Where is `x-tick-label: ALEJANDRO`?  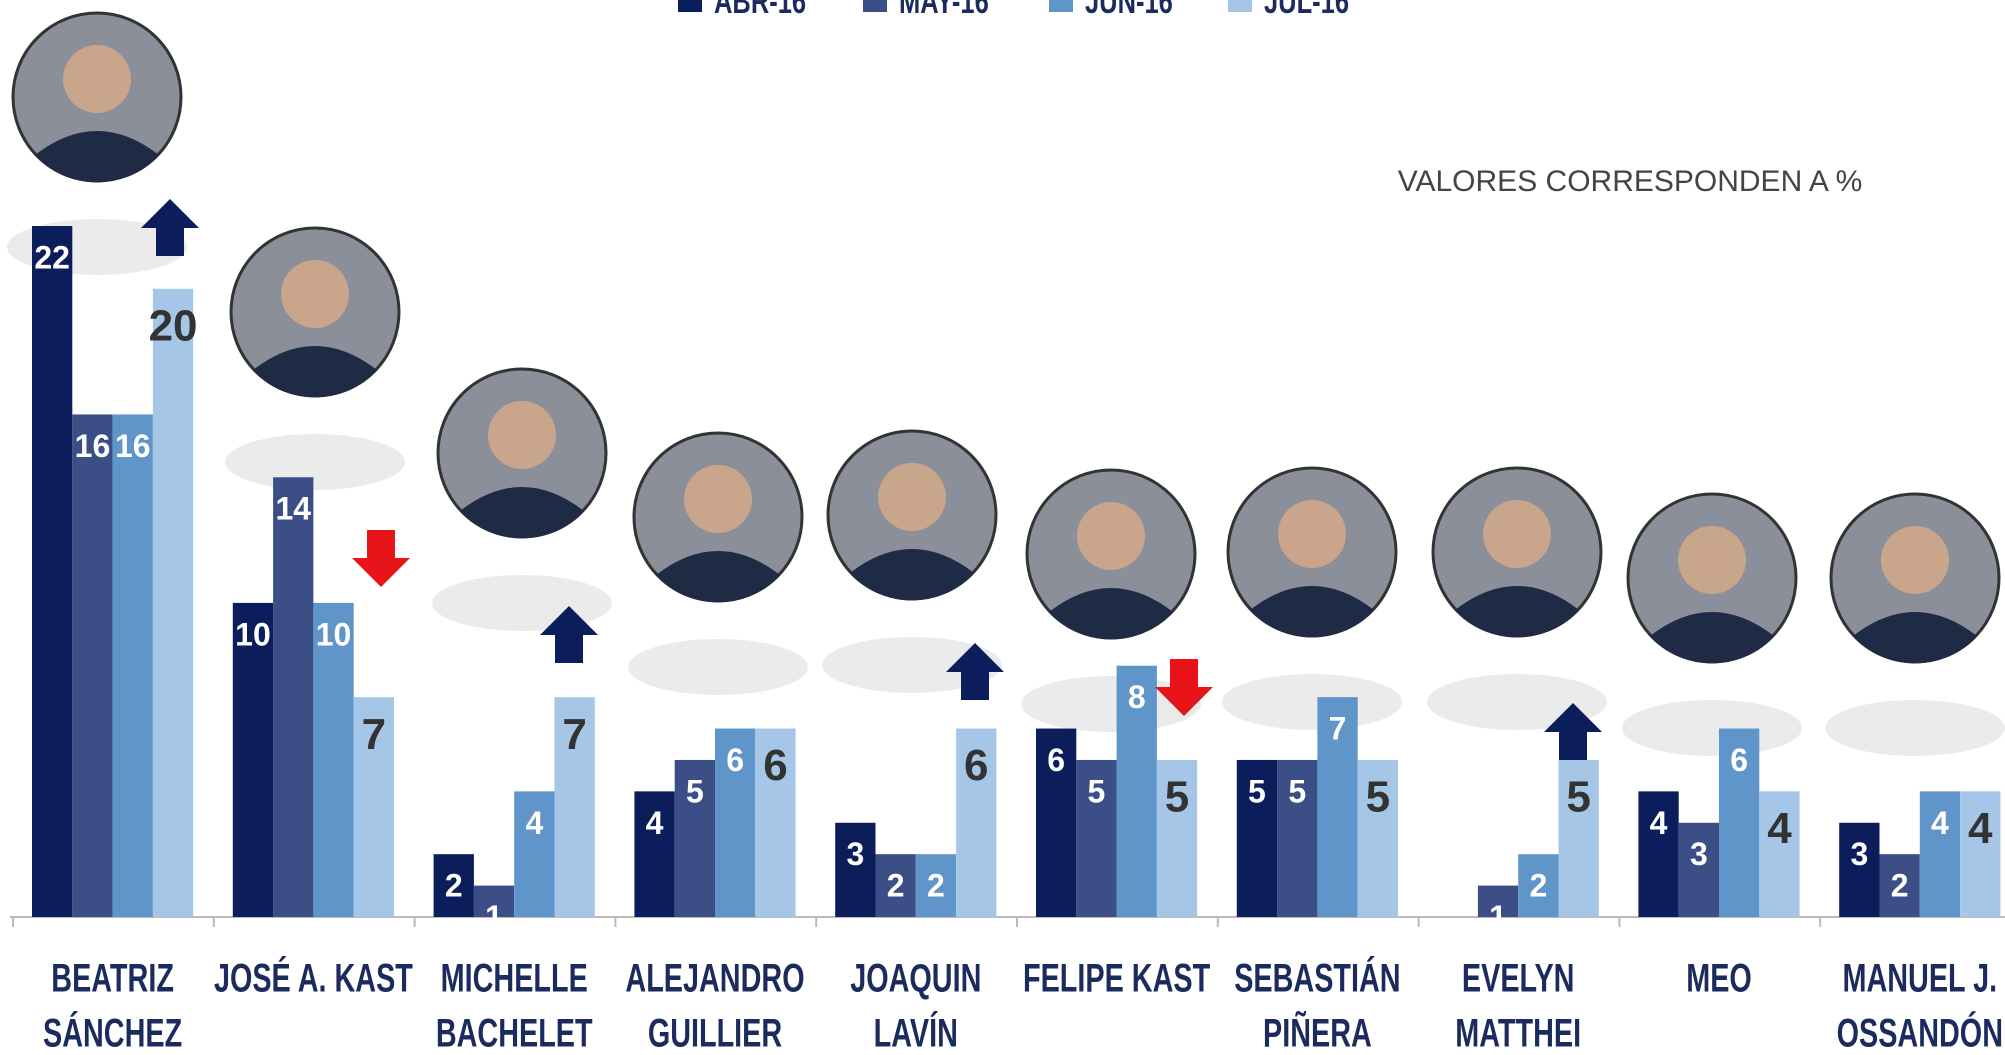
x-tick-label: ALEJANDRO is located at coordinates (714, 978).